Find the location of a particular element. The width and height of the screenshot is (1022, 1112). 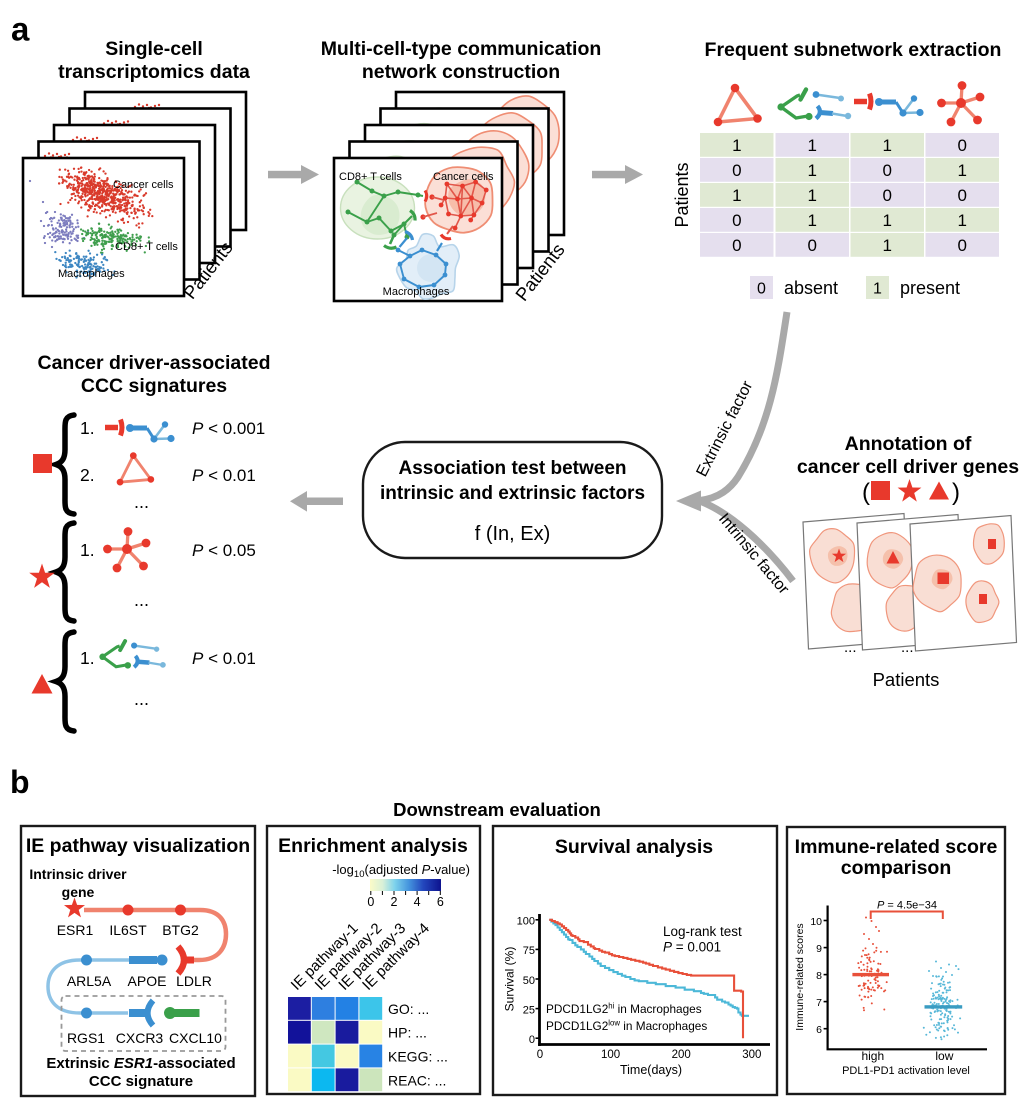

svg-text: 10 is located at coordinates (816, 922).